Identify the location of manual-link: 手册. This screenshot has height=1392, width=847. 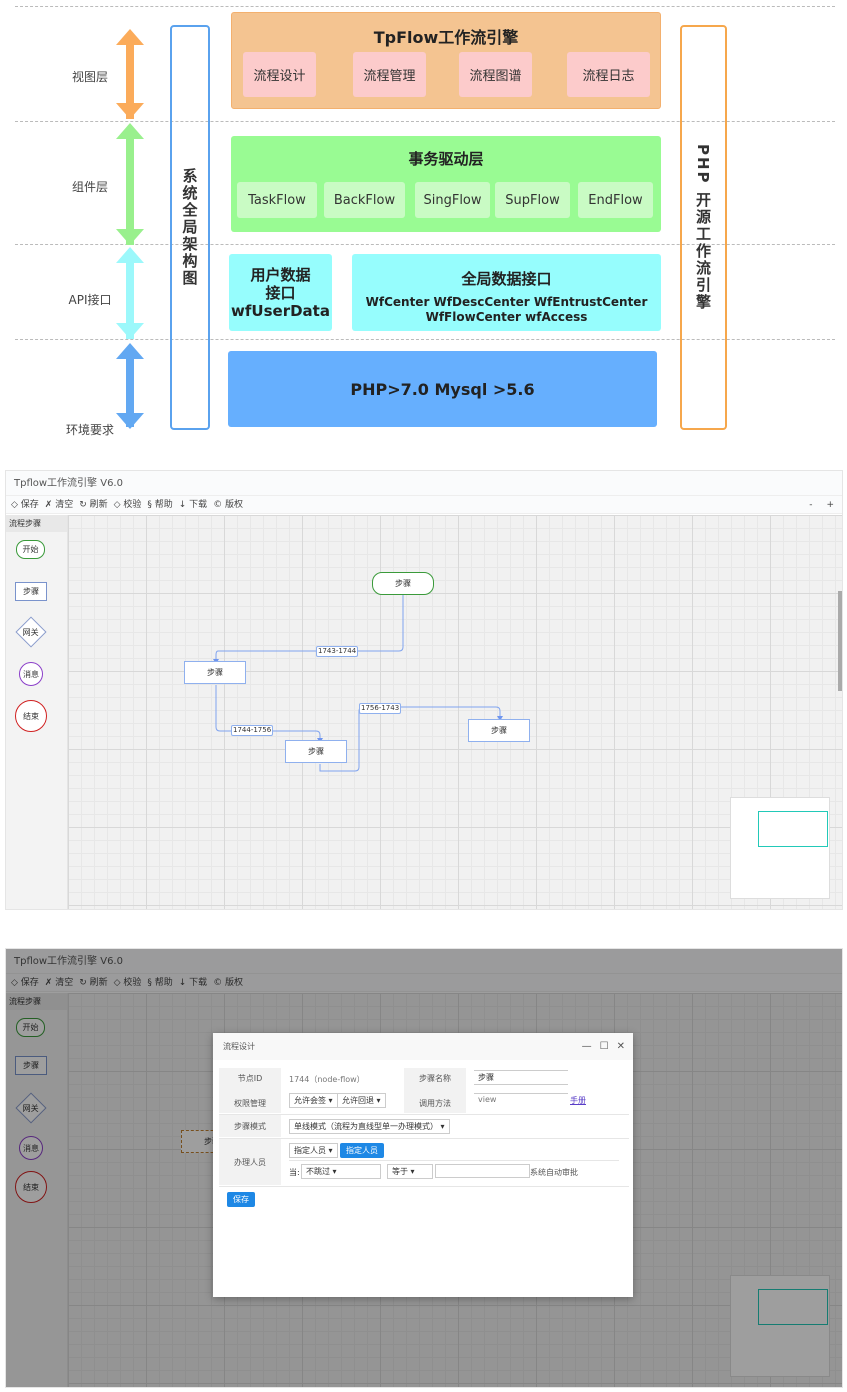
(578, 1100).